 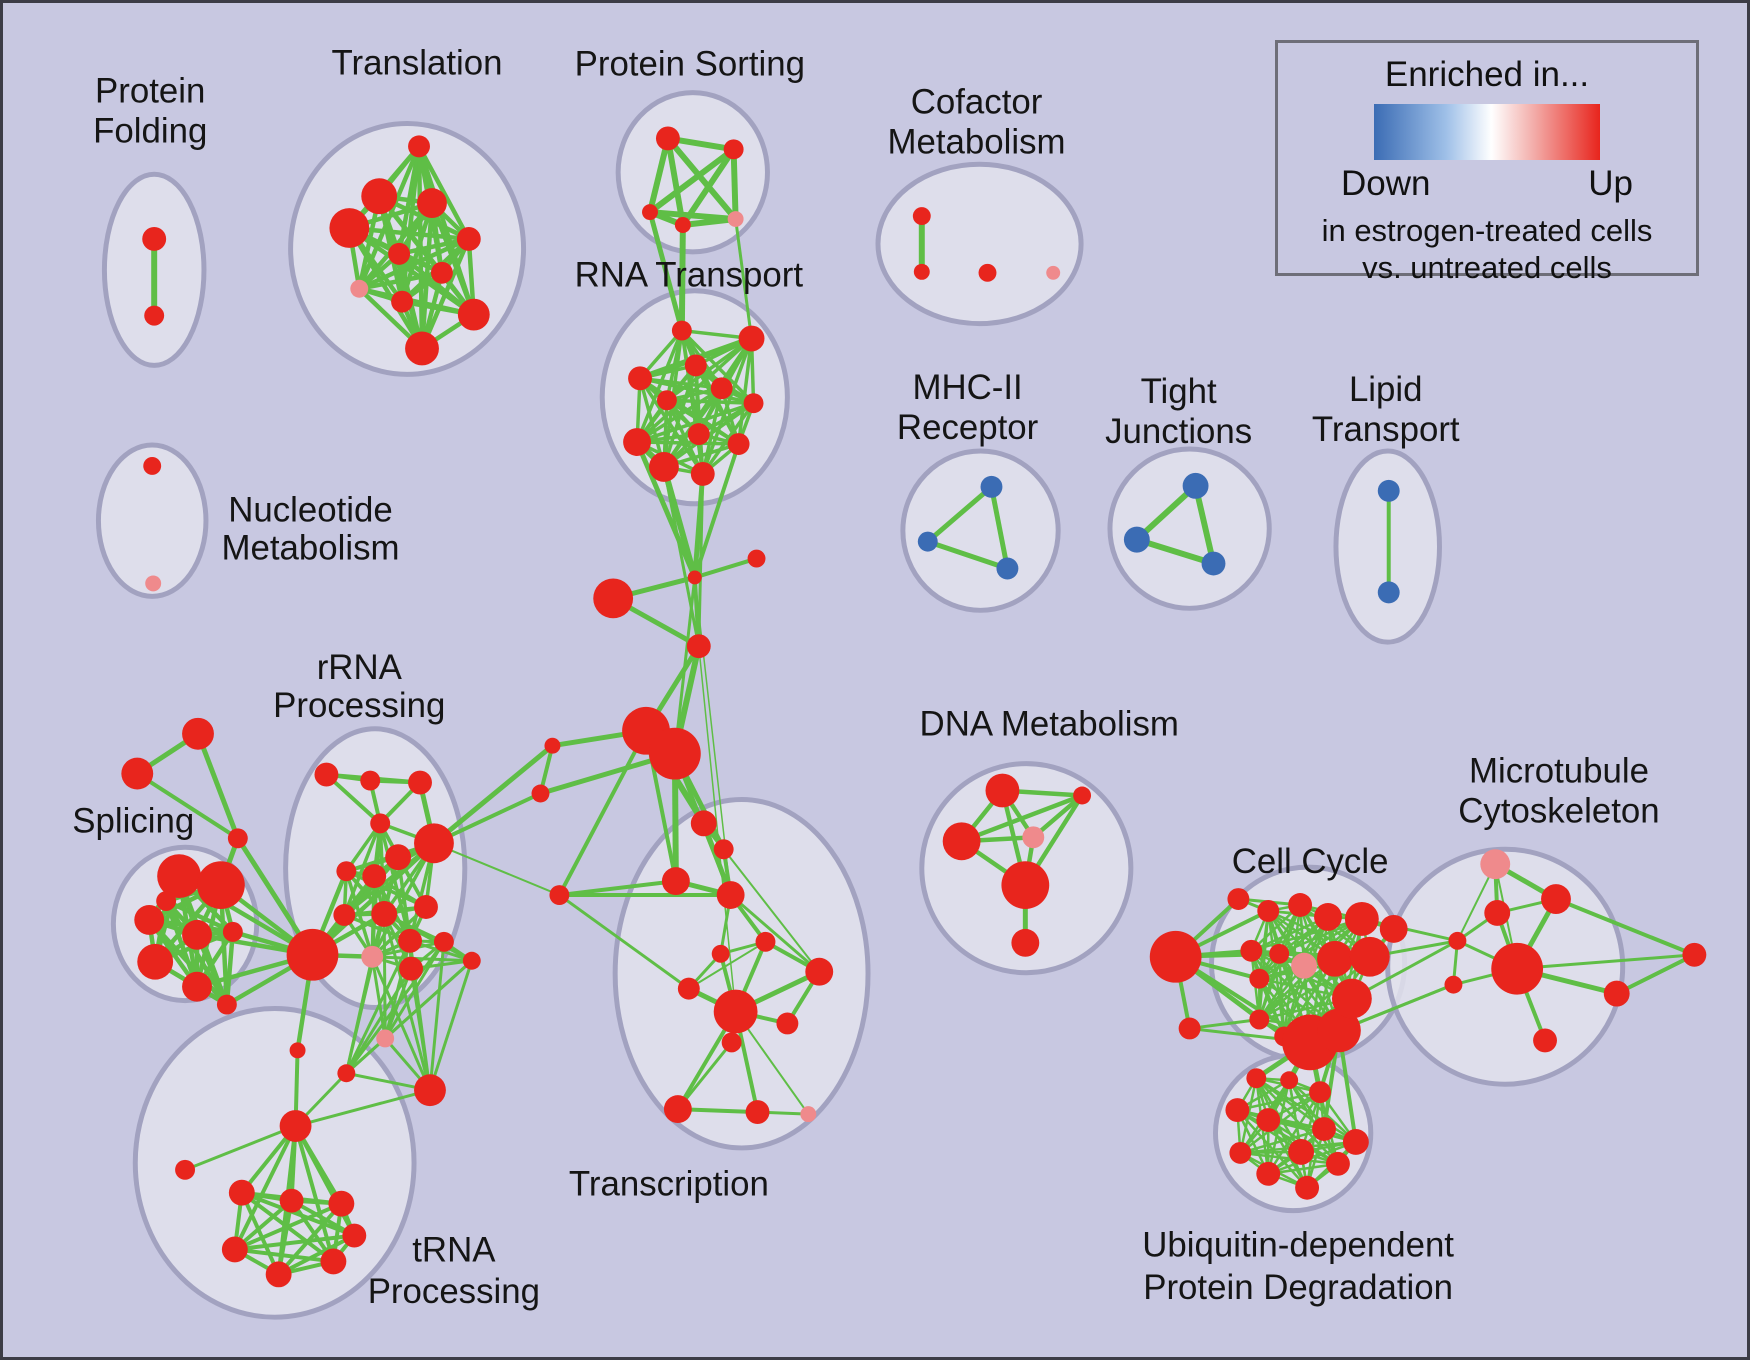 I want to click on node-dm3, so click(x=1082, y=795).